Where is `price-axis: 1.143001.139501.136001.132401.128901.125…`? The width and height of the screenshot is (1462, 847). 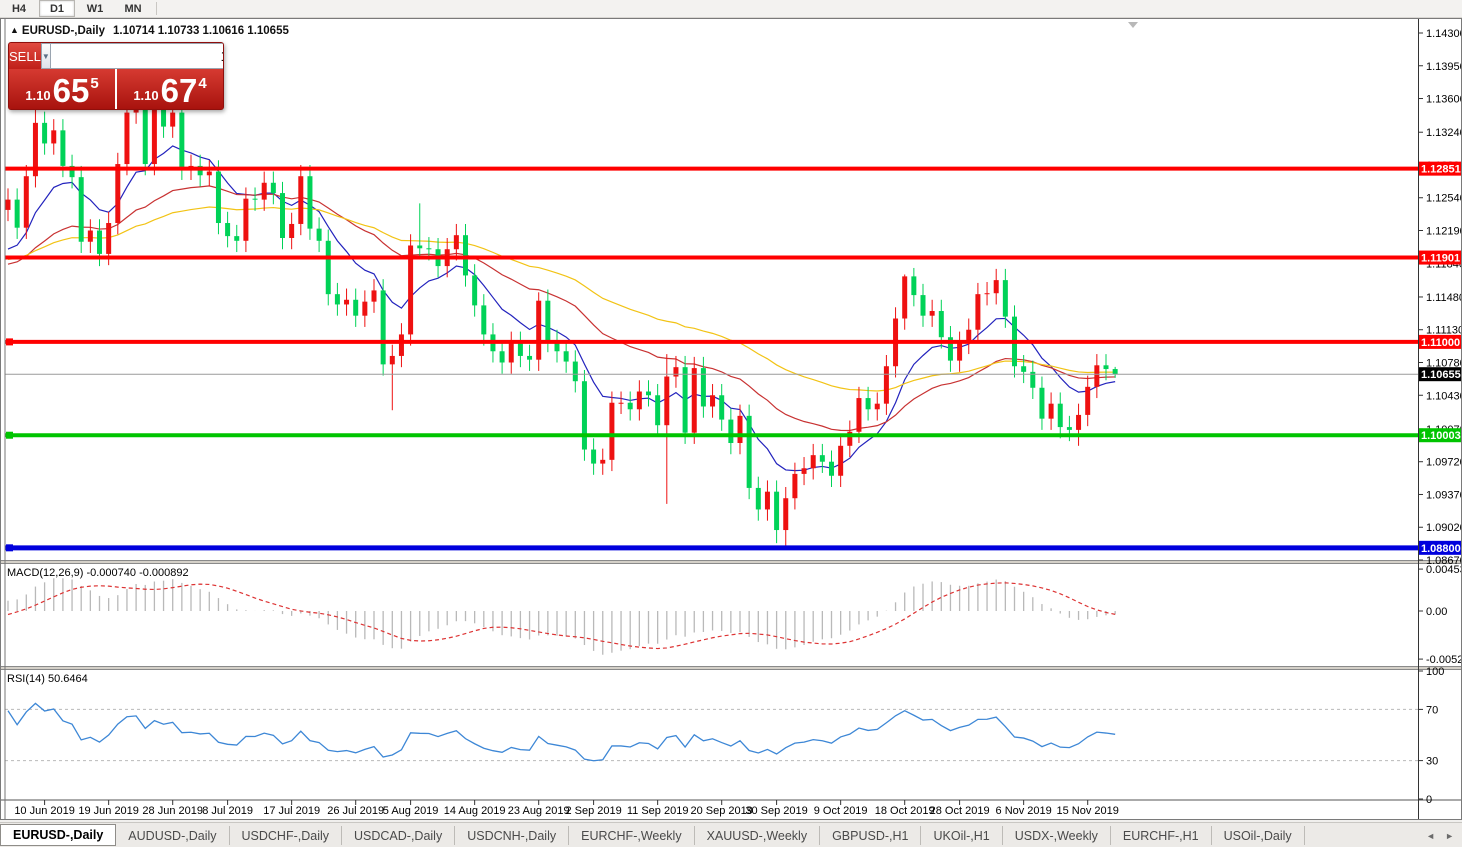
price-axis: 1.143001.139501.136001.132401.128901.125… is located at coordinates (1440, 418).